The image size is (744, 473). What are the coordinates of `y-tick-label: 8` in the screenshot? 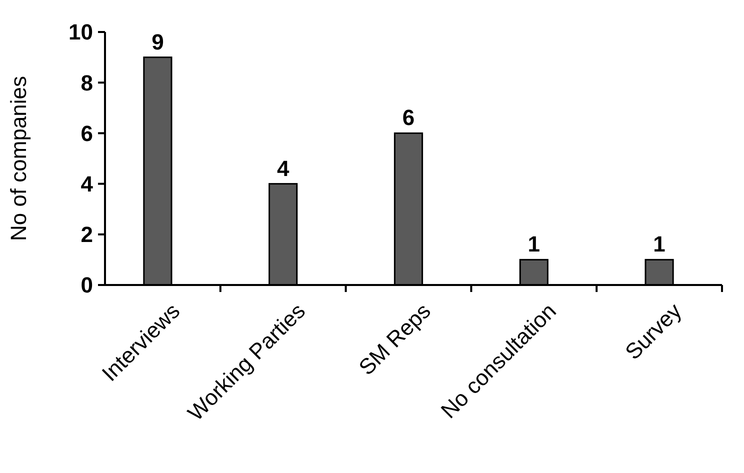 It's located at (86, 83).